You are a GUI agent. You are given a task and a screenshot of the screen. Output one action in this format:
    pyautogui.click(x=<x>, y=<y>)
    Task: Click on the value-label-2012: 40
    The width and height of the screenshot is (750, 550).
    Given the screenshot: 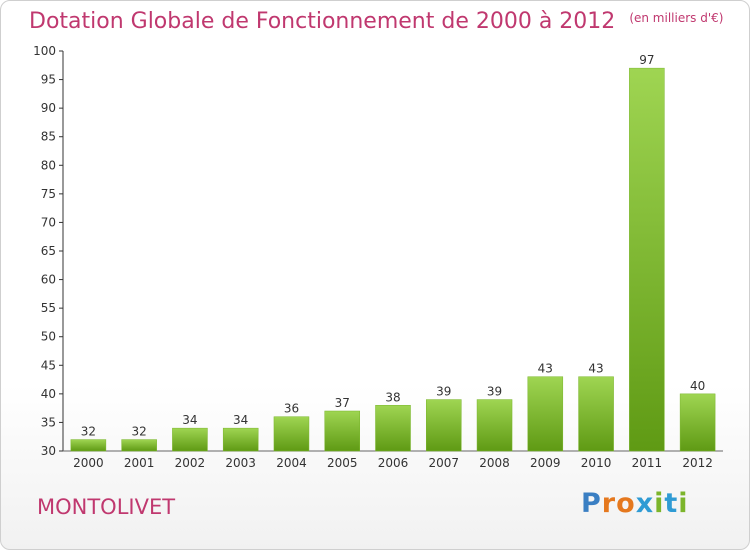 What is the action you would take?
    pyautogui.click(x=697, y=386)
    